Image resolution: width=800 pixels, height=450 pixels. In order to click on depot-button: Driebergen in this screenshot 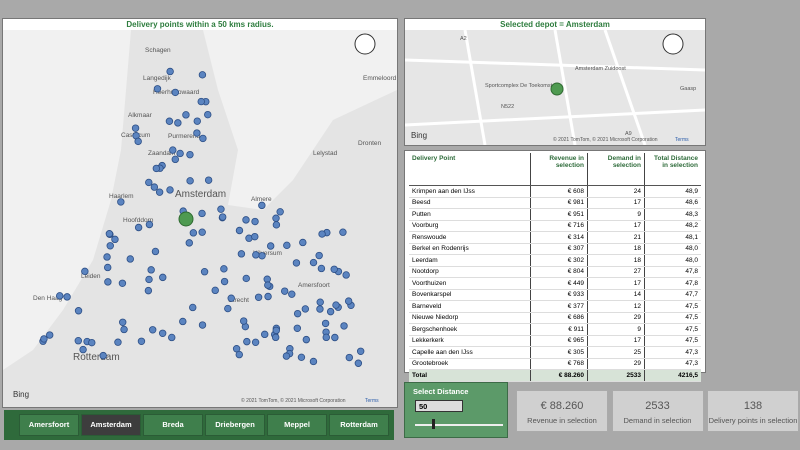, I will do `click(235, 425)`.